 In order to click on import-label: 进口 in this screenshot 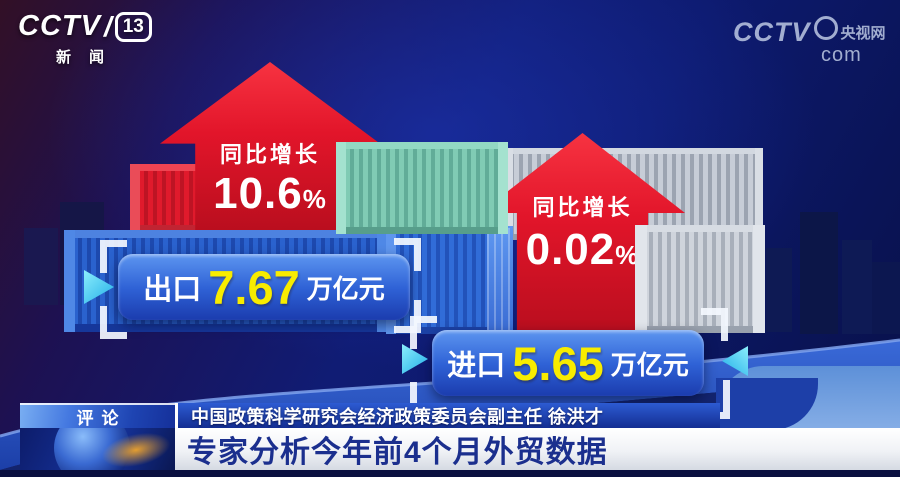, I will do `click(476, 366)`.